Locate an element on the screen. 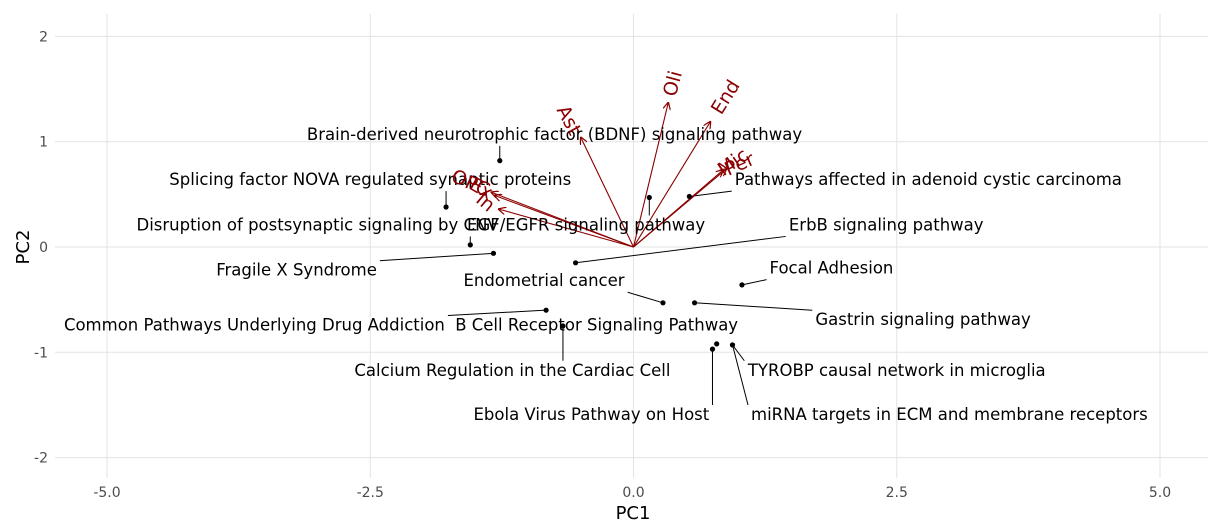 The image size is (1208, 530). x-tick-label: -5.0 is located at coordinates (106, 493).